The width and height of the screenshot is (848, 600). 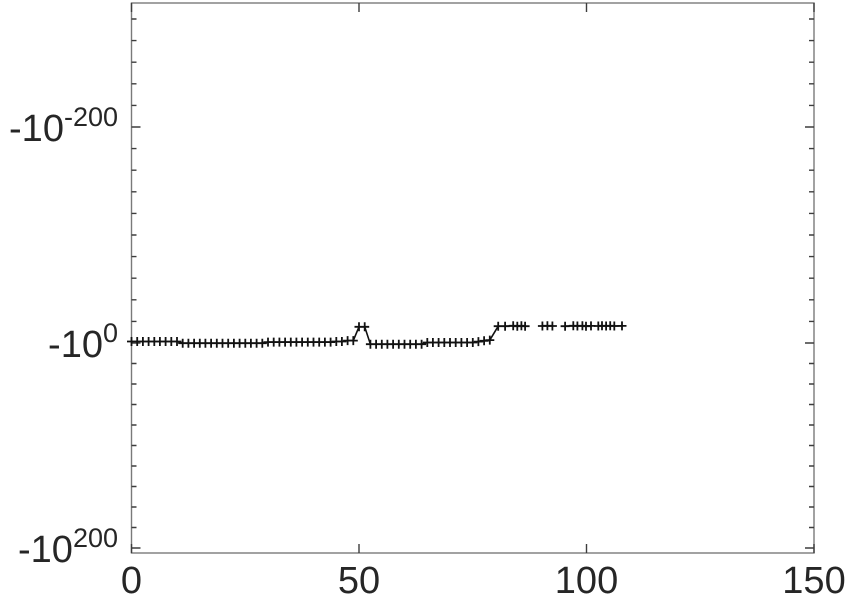 I want to click on y-tick-label-exponent: -200, so click(x=90, y=117).